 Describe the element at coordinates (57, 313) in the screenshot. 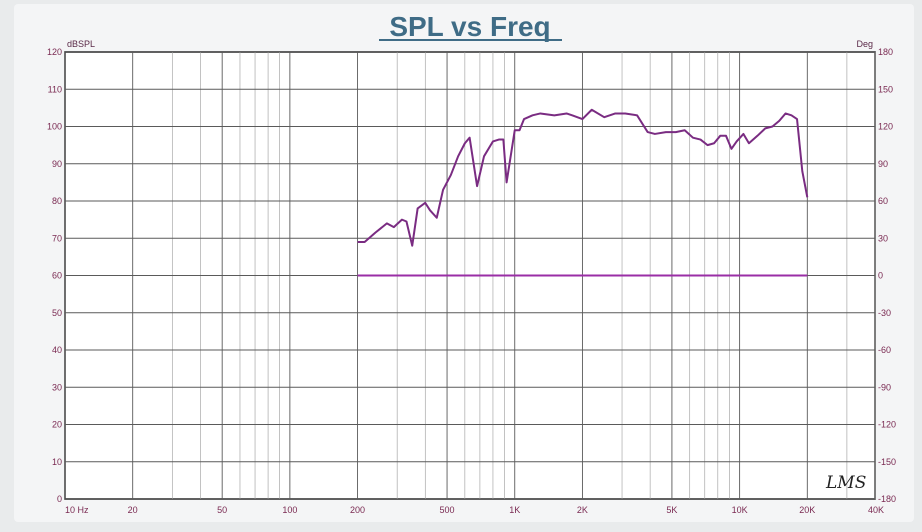

I see `y-tick-label: 50` at that location.